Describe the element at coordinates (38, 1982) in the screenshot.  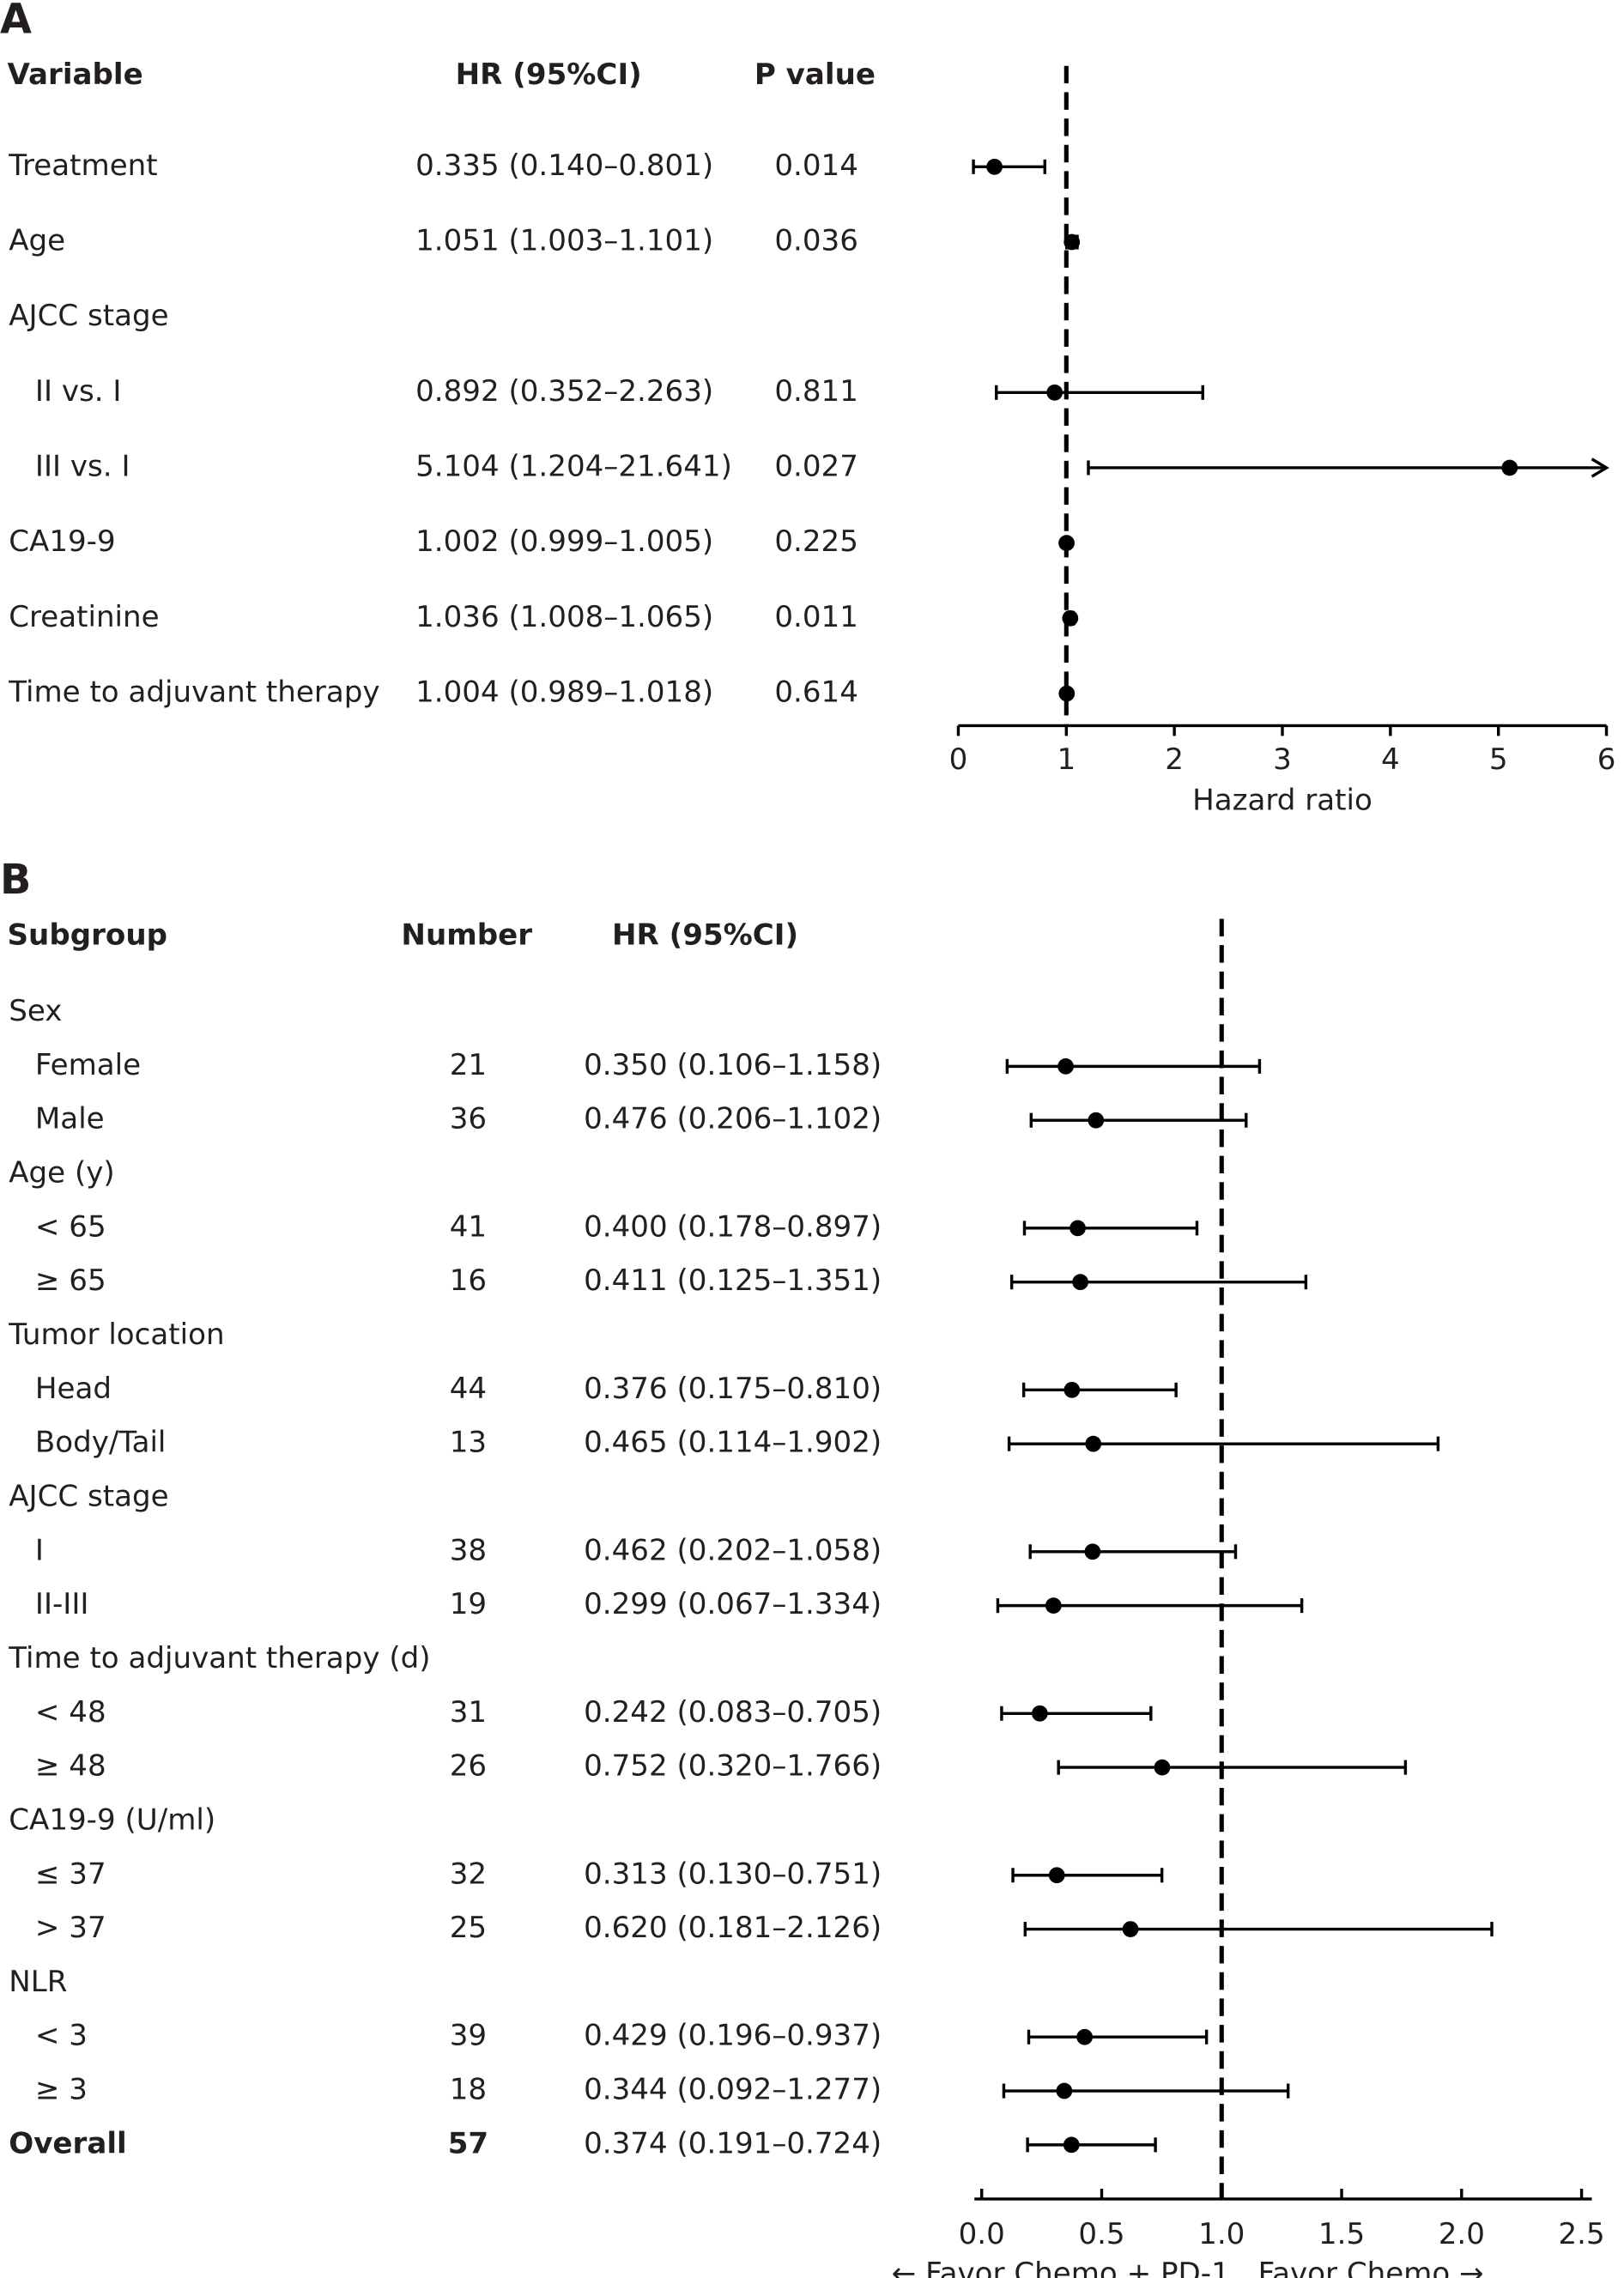
I see `row-label: NLR` at that location.